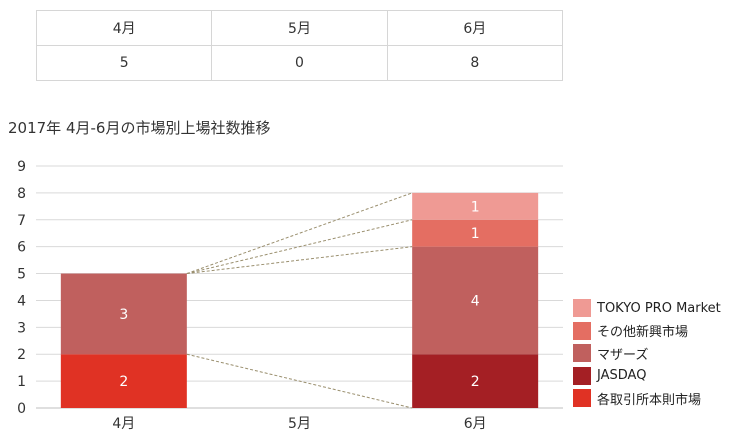 The width and height of the screenshot is (750, 441). I want to click on table-row: 5 0 8, so click(299, 63).